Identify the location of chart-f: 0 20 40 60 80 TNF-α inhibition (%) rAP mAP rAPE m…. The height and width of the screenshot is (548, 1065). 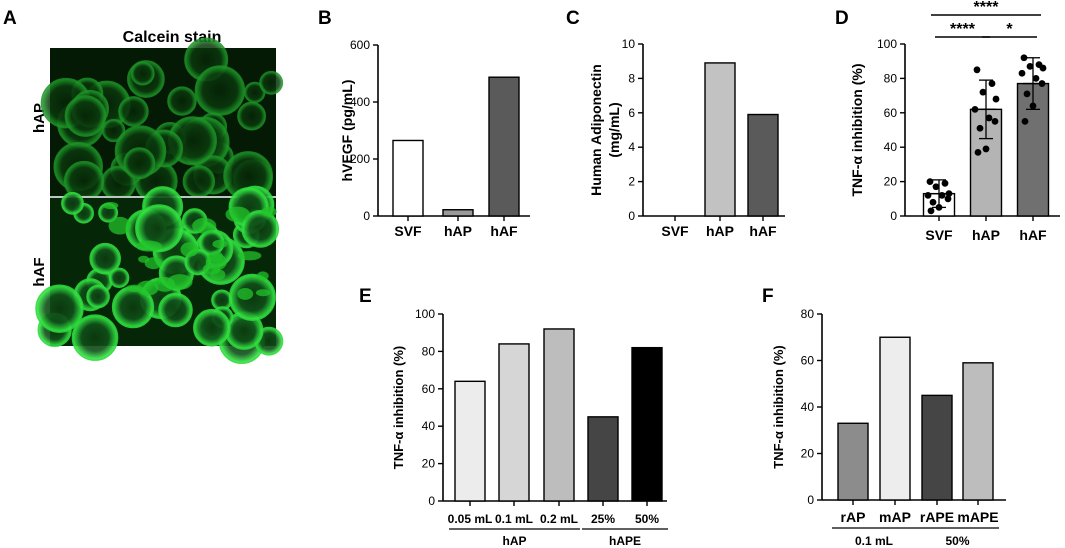
(888, 427).